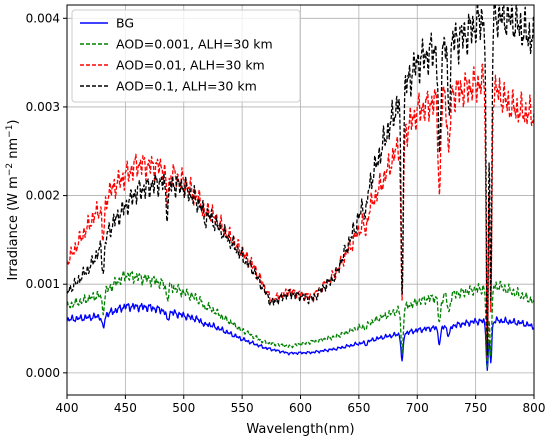  Describe the element at coordinates (13, 150) in the screenshot. I see `y-label-mid: nm` at that location.